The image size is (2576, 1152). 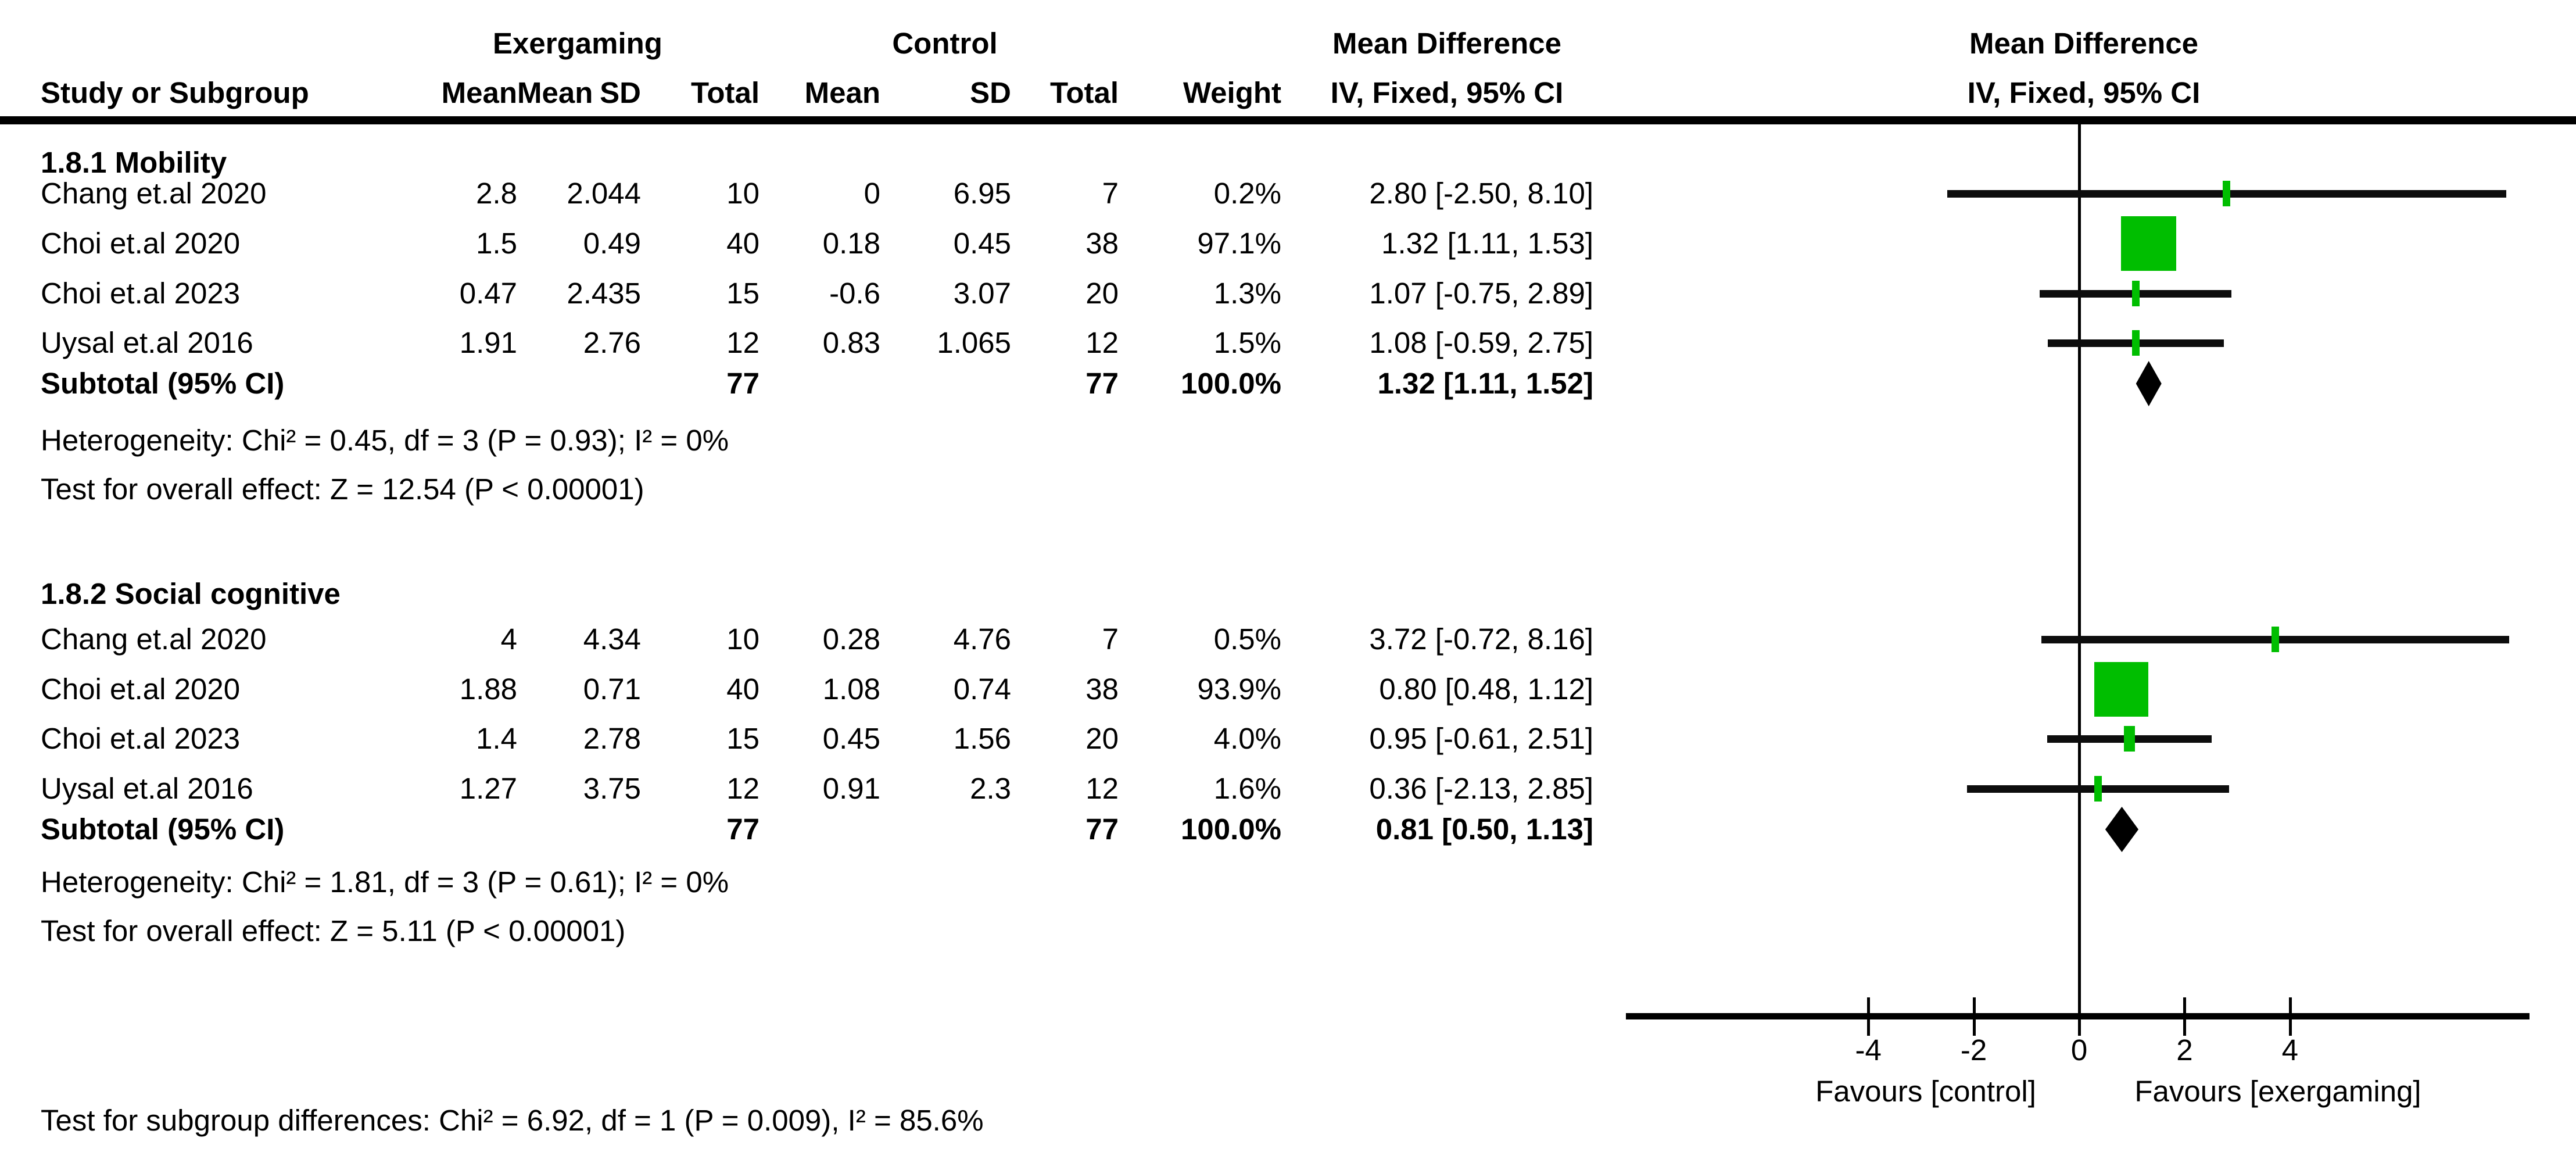 What do you see at coordinates (1102, 830) in the screenshot?
I see `subtotal-total-control: 77` at bounding box center [1102, 830].